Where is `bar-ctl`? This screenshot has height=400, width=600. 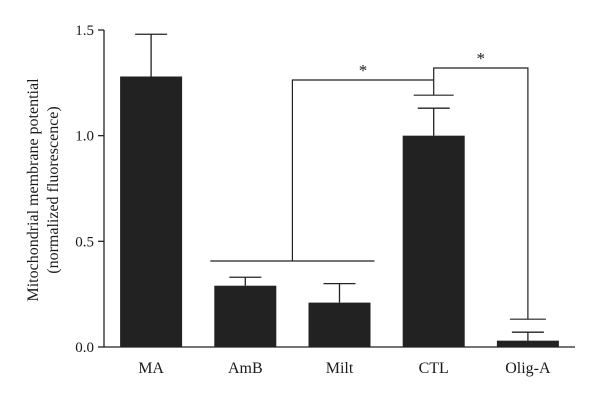
bar-ctl is located at coordinates (433, 241).